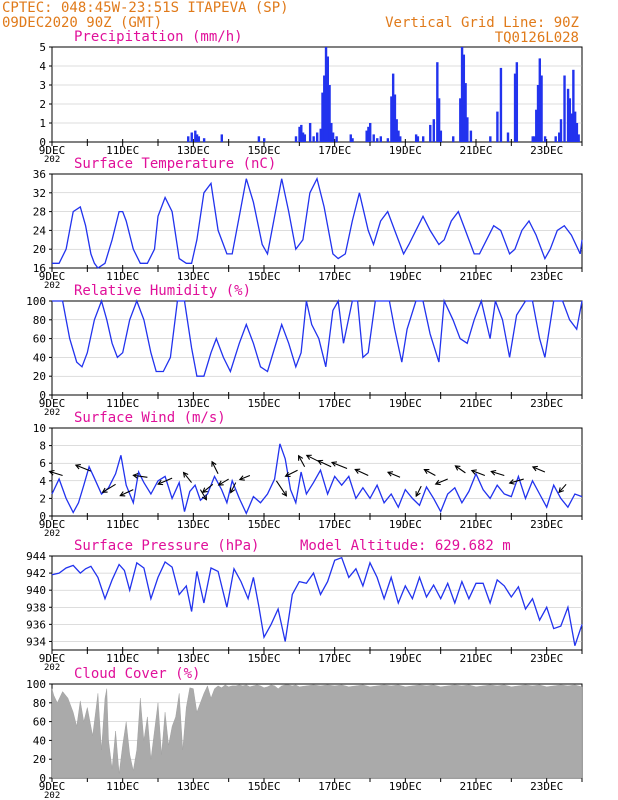 Image resolution: width=618 pixels, height=800 pixels. What do you see at coordinates (42, 481) in the screenshot?
I see `y-tick-label: 4` at bounding box center [42, 481].